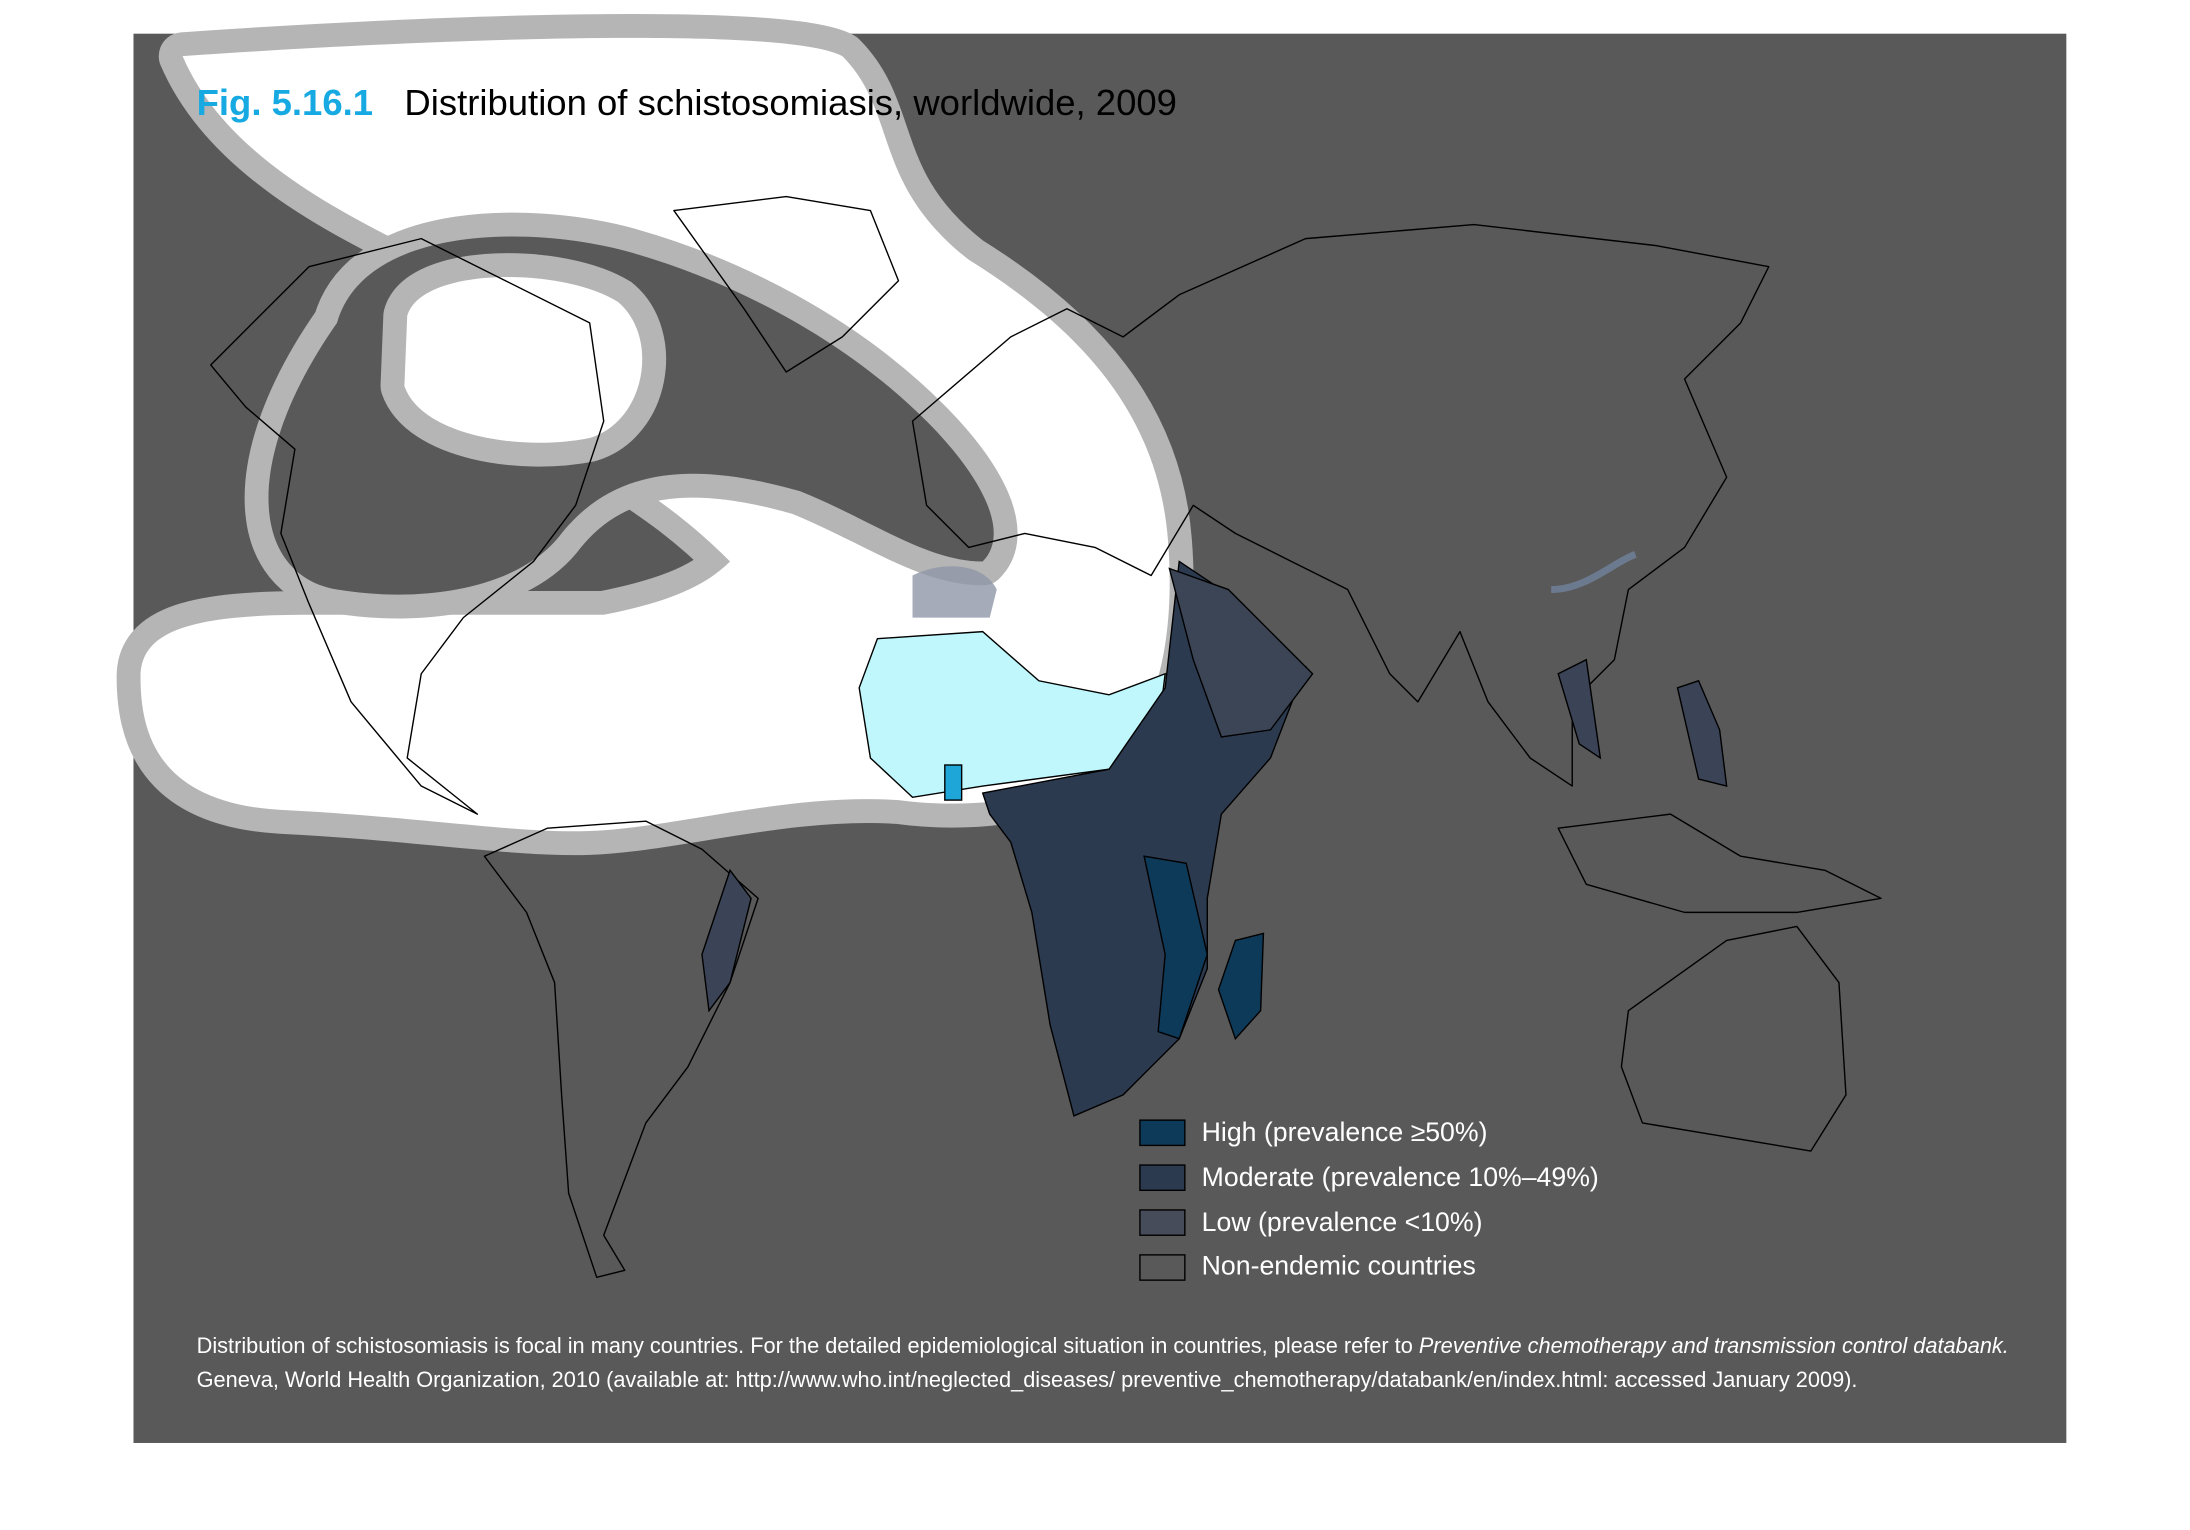 This screenshot has width=2190, height=1530. Describe the element at coordinates (954, 592) in the screenshot. I see `north-africa-low` at that location.